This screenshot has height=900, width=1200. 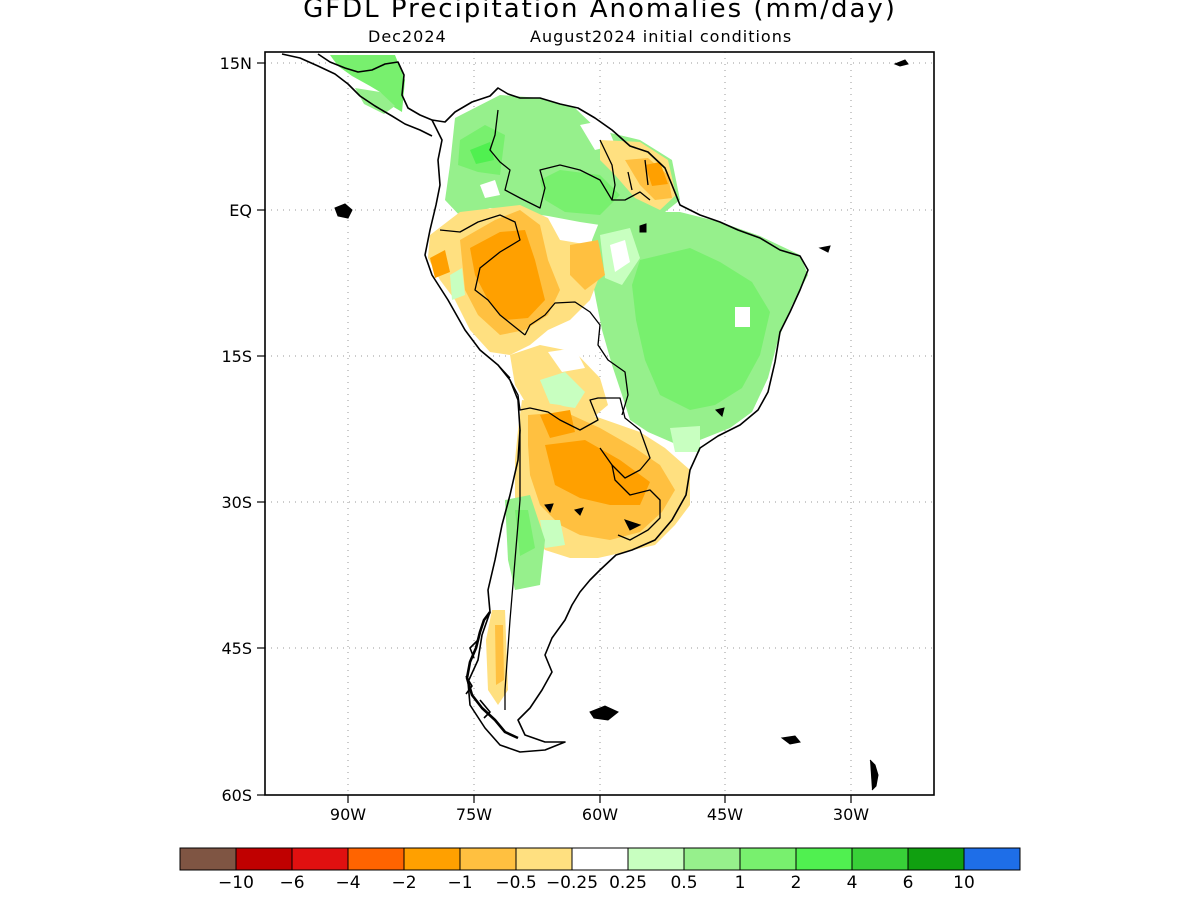 What do you see at coordinates (796, 883) in the screenshot?
I see `colorbar-label: 2` at bounding box center [796, 883].